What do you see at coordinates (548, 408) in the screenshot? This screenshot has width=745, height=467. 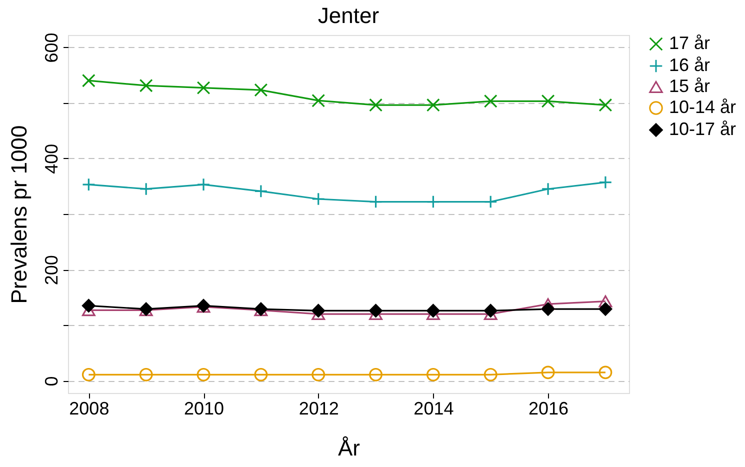 I see `x-tick-label: 2016` at bounding box center [548, 408].